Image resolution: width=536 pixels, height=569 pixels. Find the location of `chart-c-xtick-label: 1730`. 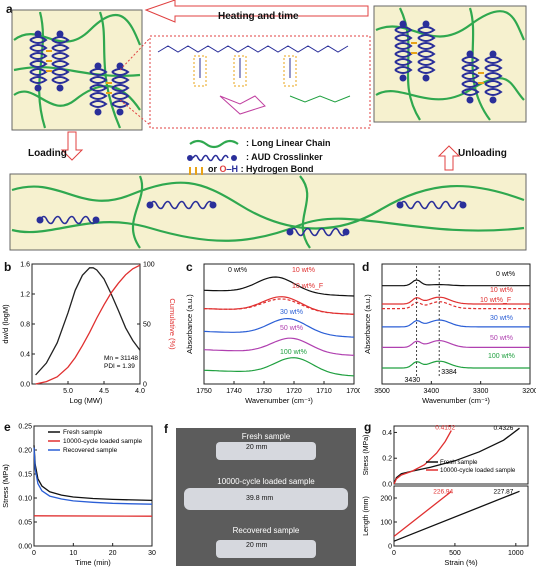

chart-c-xtick-label: 1730 is located at coordinates (264, 391).